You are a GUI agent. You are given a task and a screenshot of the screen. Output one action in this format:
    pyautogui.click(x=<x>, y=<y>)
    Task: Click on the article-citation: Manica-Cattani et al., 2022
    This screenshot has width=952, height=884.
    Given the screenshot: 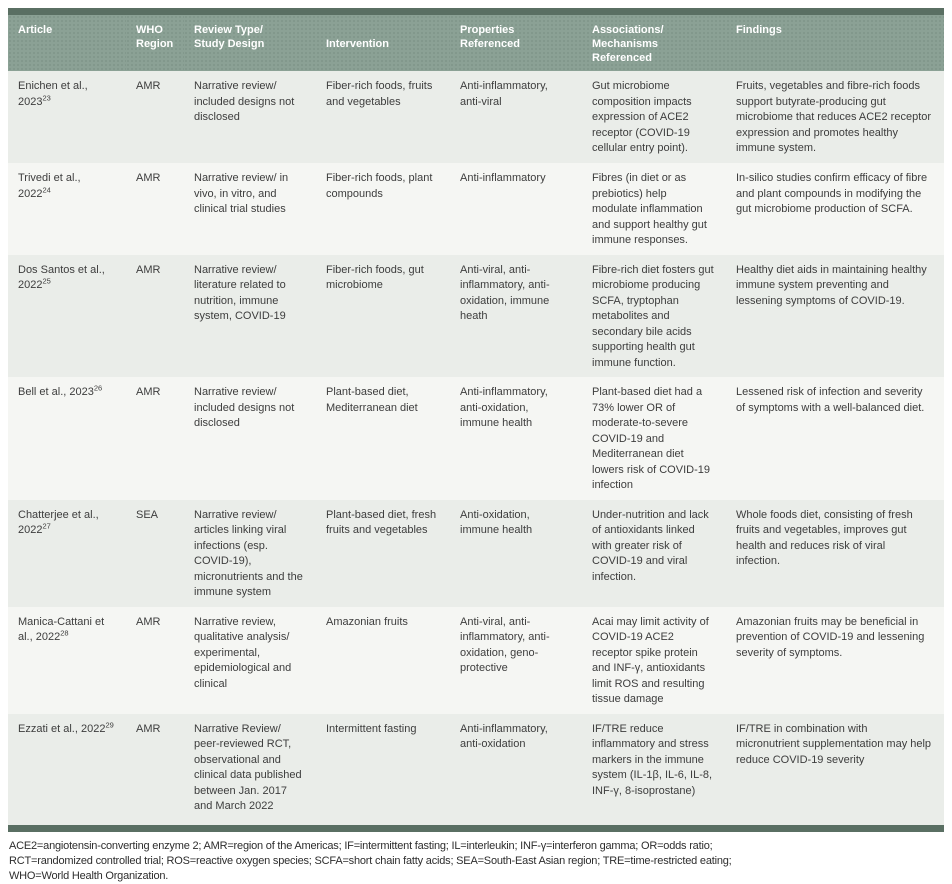 What is the action you would take?
    pyautogui.click(x=61, y=629)
    